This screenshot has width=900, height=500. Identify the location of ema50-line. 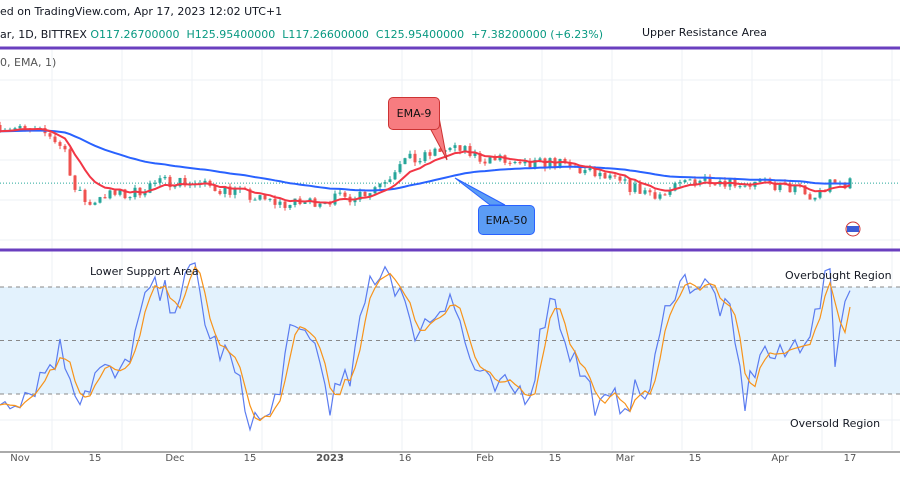
(425, 160).